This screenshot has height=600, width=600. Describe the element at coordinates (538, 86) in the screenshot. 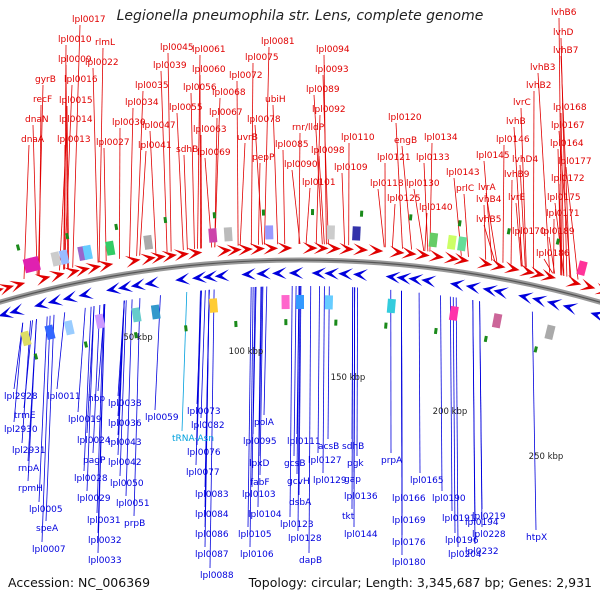

I see `forward-gene-label: lvhB2` at that location.